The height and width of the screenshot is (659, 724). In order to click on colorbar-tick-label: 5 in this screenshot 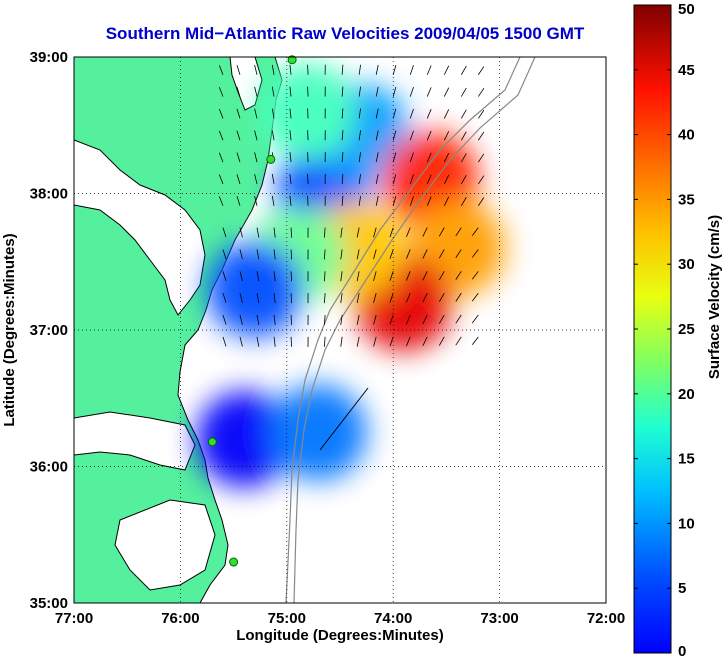, I will do `click(682, 588)`.